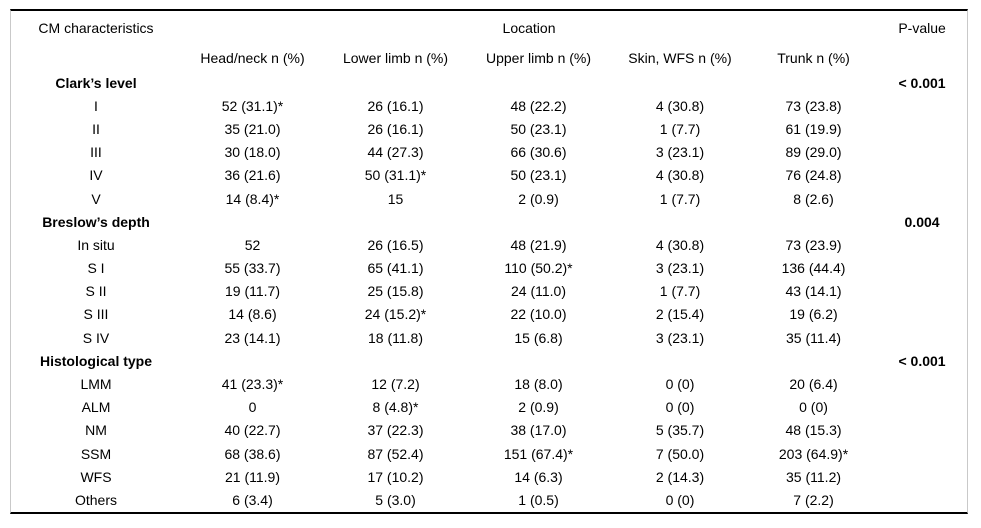  Describe the element at coordinates (252, 476) in the screenshot. I see `value-cell: 21 (11.9)` at that location.